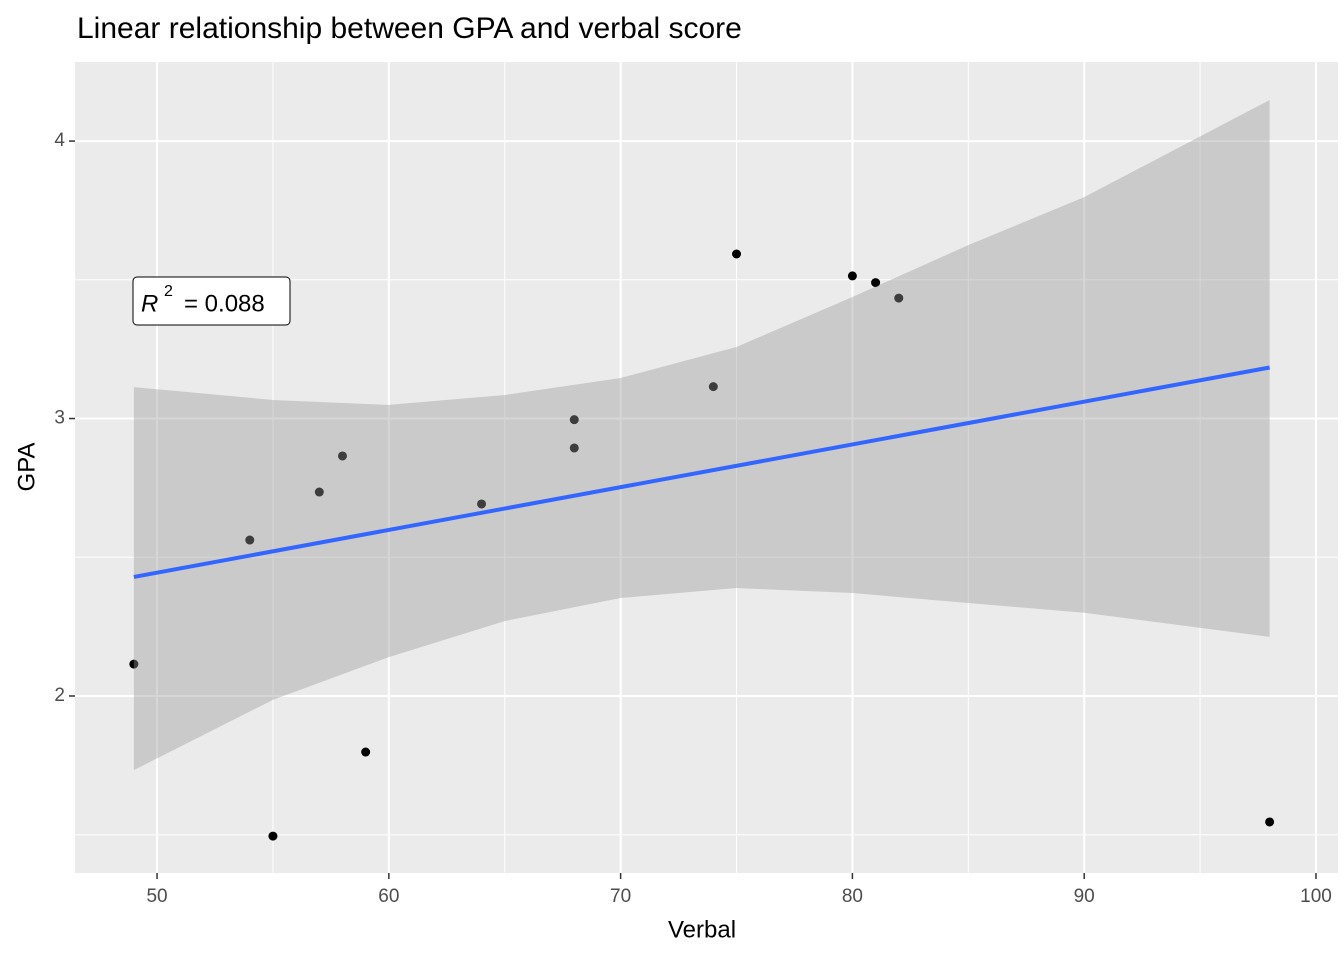 Image resolution: width=1344 pixels, height=960 pixels. Describe the element at coordinates (224, 303) in the screenshot. I see `annotation-text: = 0.088` at that location.